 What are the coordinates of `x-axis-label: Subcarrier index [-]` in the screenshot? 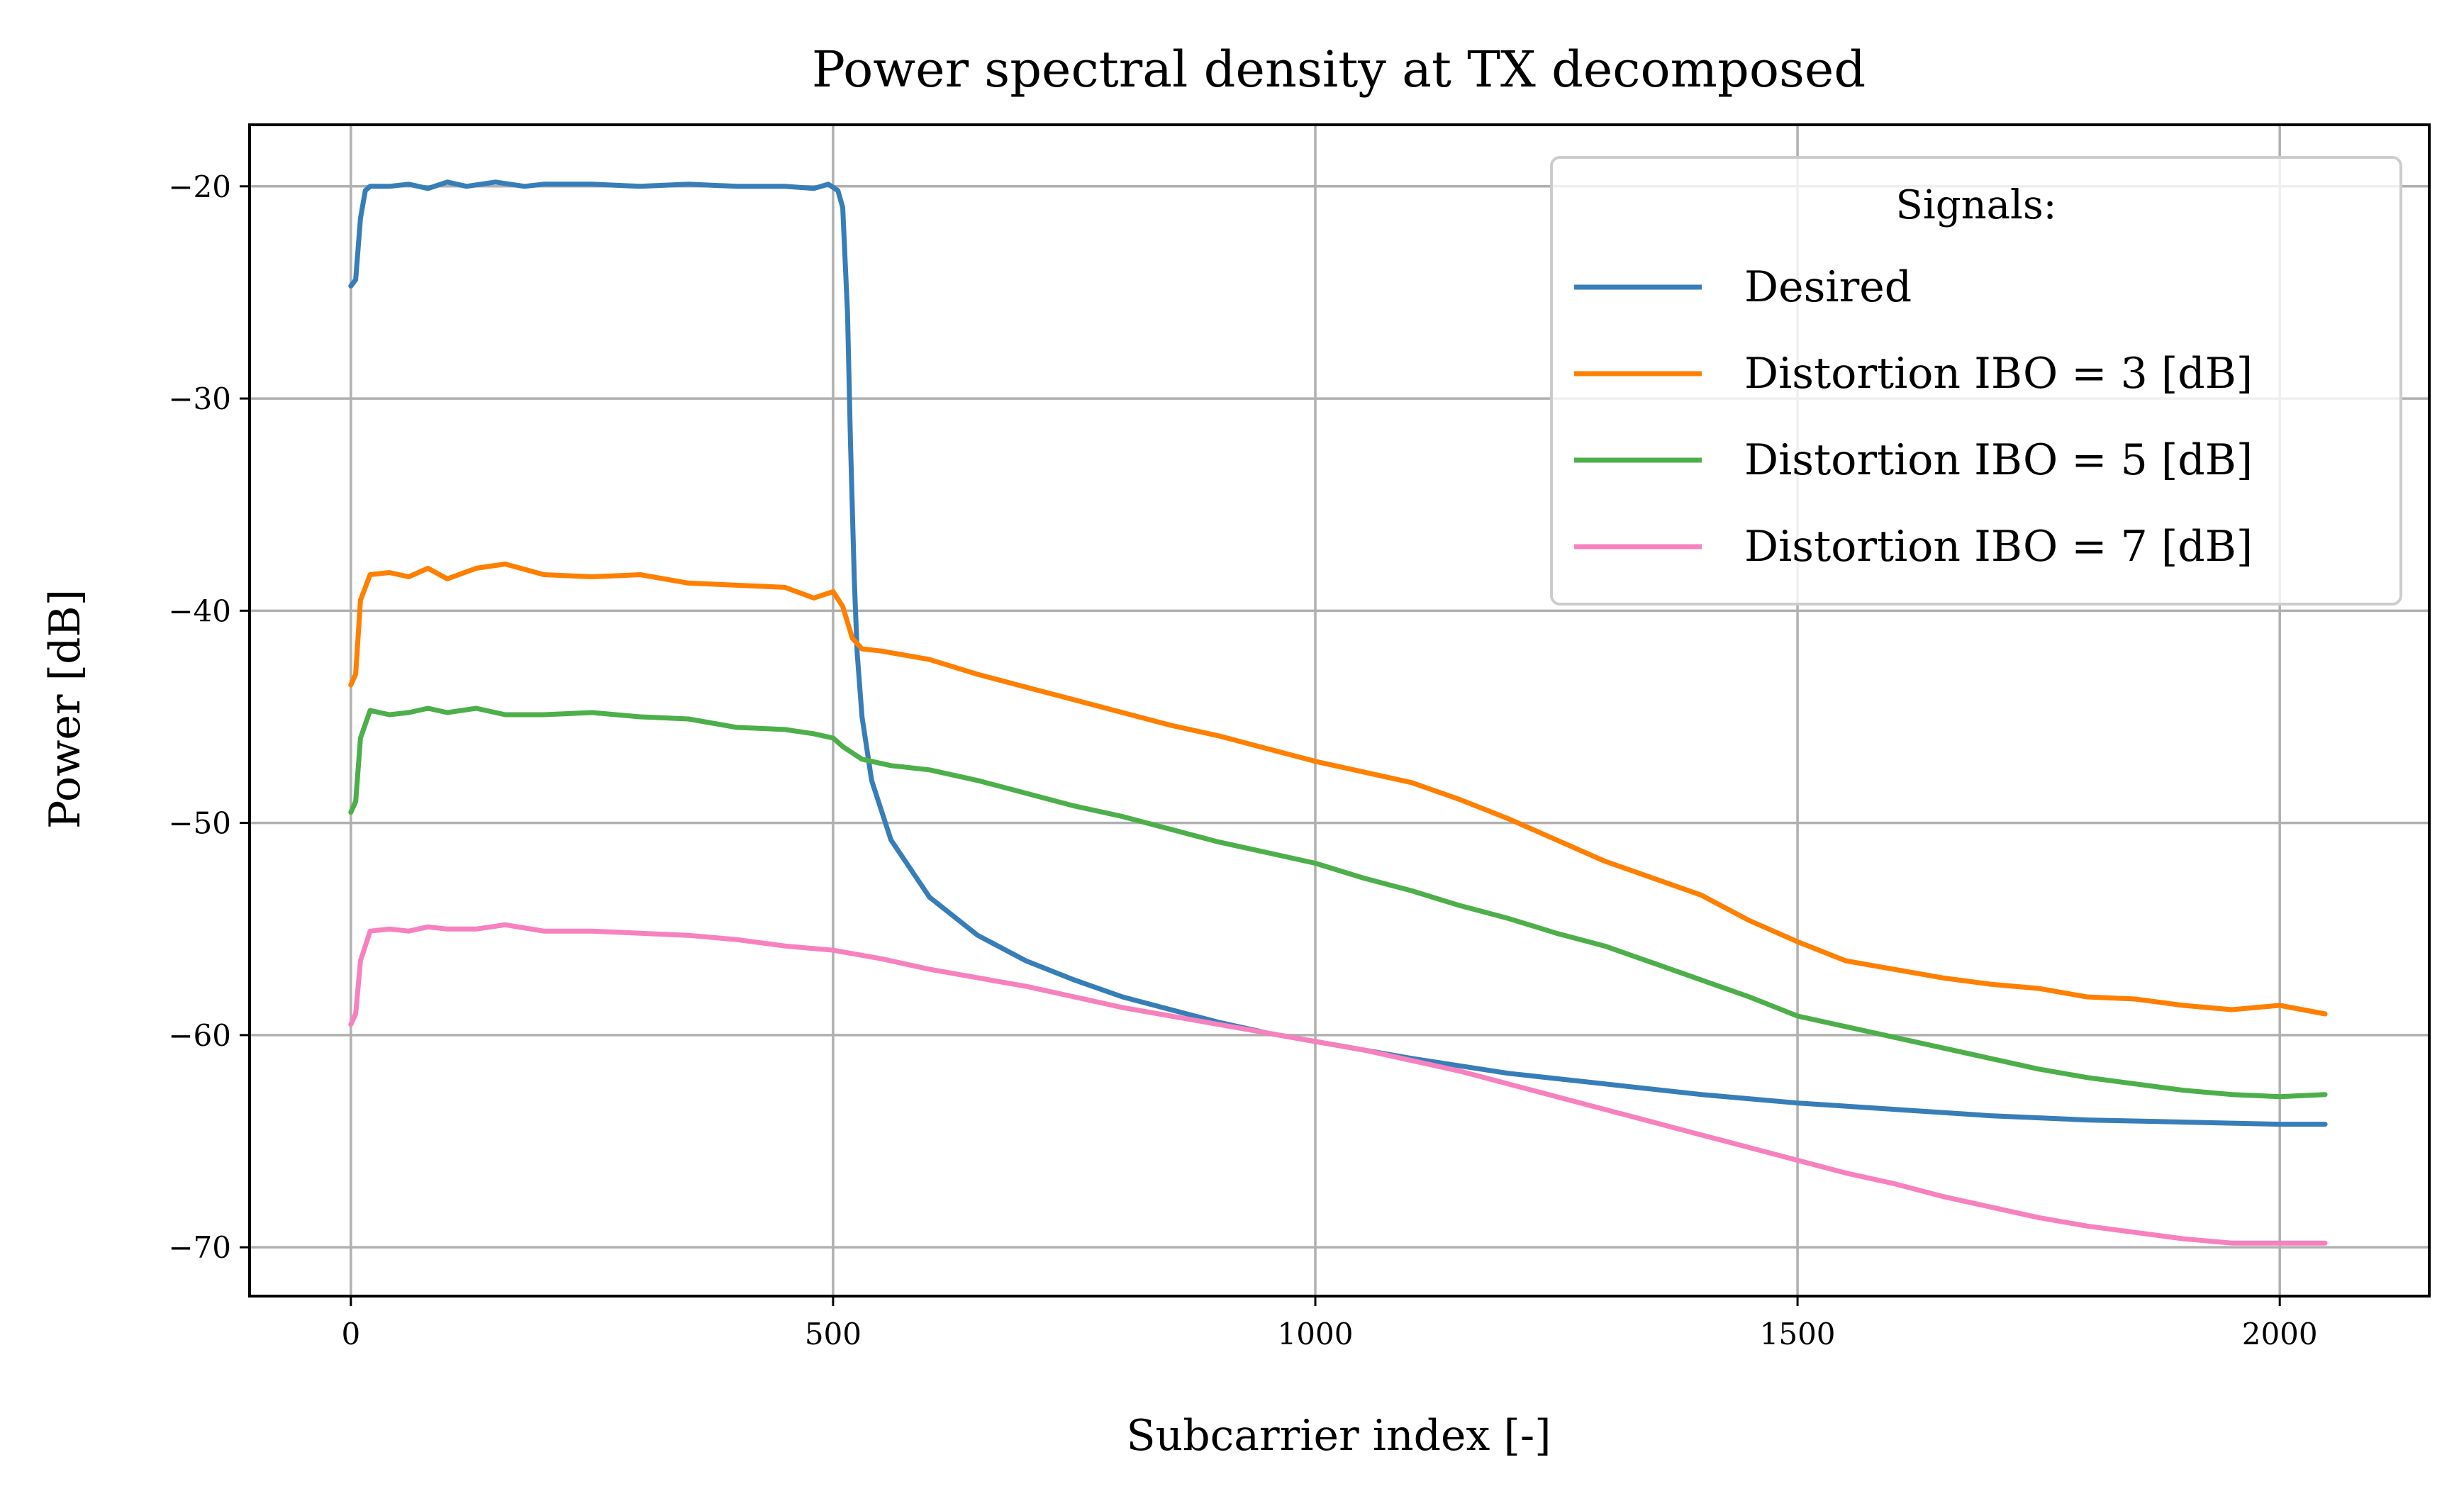 It's located at (1338, 1436).